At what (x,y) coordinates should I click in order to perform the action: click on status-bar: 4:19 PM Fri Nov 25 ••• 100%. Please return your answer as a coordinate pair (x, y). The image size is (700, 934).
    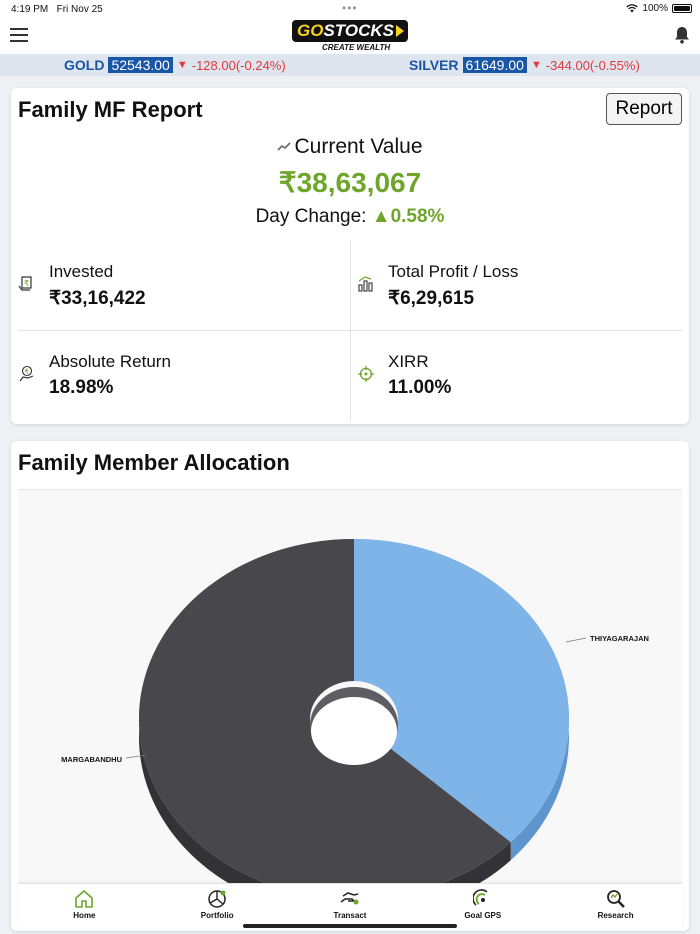
    Looking at the image, I should click on (350, 9).